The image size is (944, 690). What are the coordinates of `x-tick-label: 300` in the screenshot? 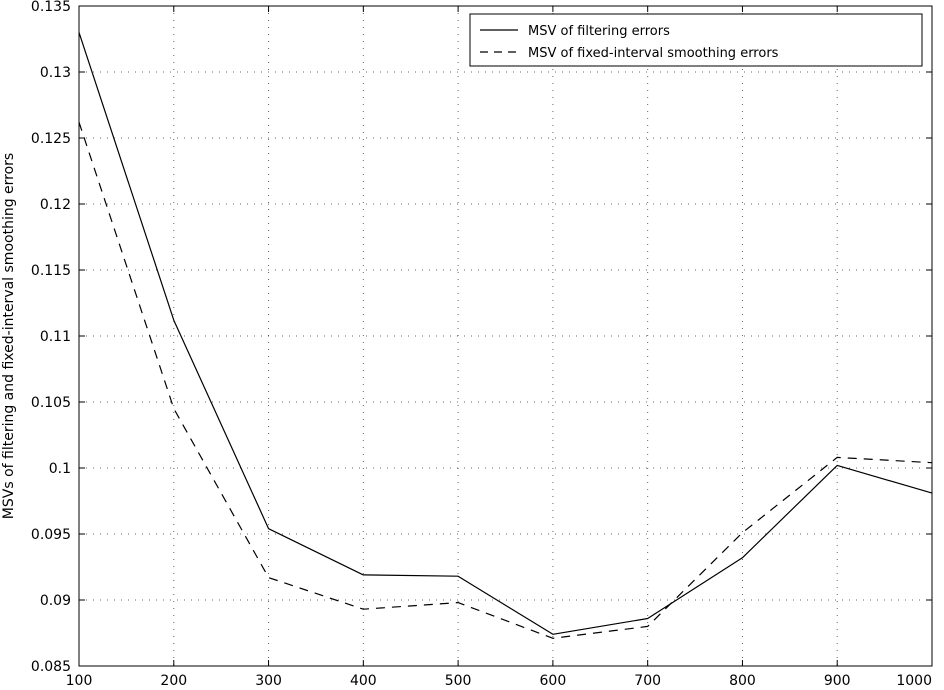 It's located at (268, 681).